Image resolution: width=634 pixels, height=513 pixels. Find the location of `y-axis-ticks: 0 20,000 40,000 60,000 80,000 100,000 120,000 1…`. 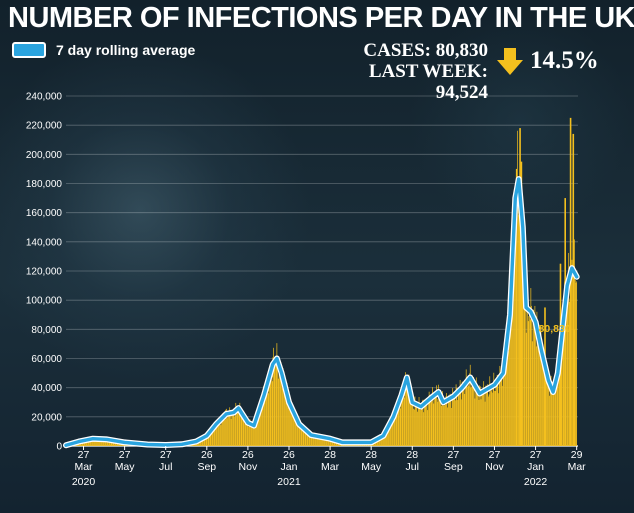

y-axis-ticks: 0 20,000 40,000 60,000 80,000 100,000 120,000 1… is located at coordinates (44, 272).